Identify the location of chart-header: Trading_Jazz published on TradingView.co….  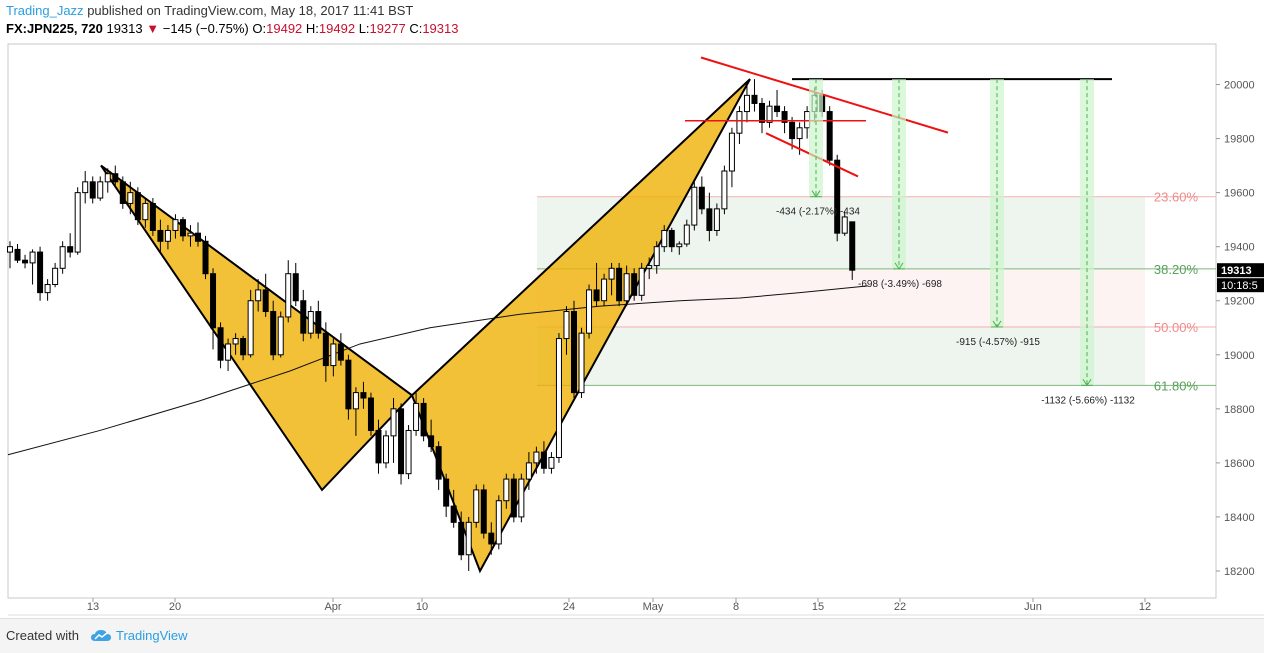
(632, 22).